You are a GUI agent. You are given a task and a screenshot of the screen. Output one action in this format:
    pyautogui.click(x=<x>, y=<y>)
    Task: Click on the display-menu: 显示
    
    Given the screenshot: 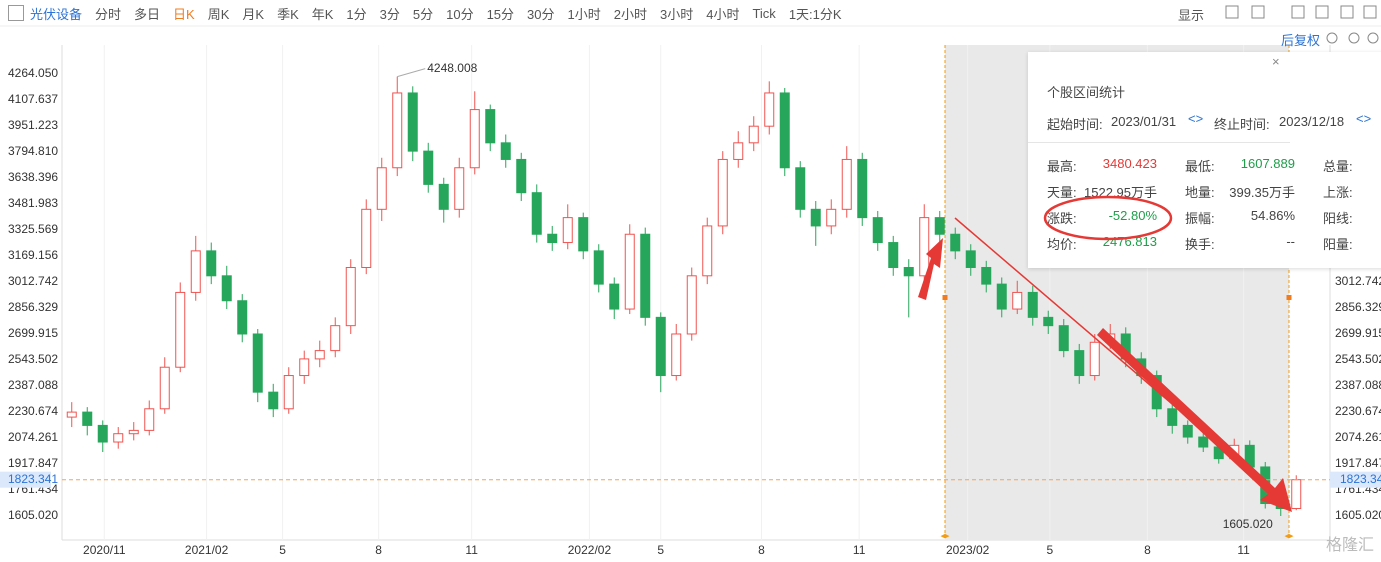 What is the action you would take?
    pyautogui.click(x=1191, y=15)
    